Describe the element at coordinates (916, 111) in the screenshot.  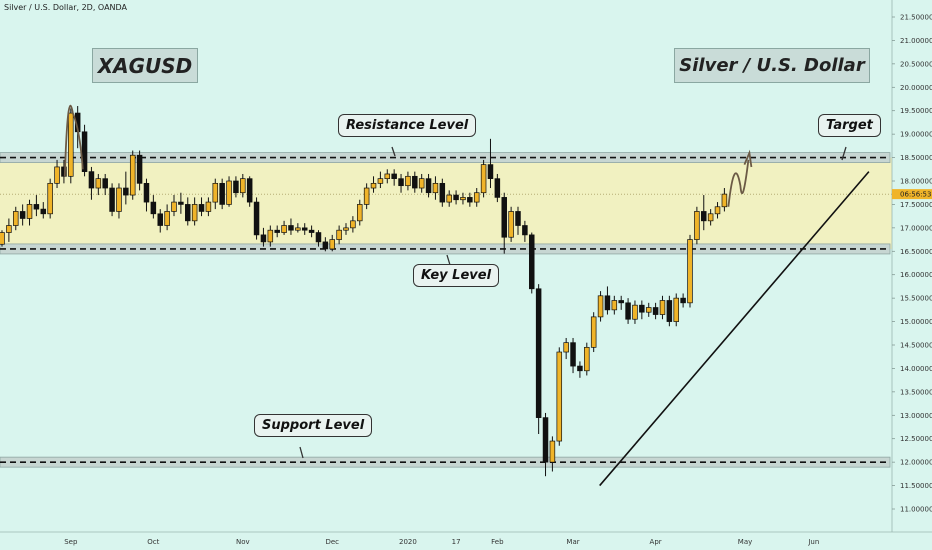
I see `y-tick-label-17: 19.50000` at that location.